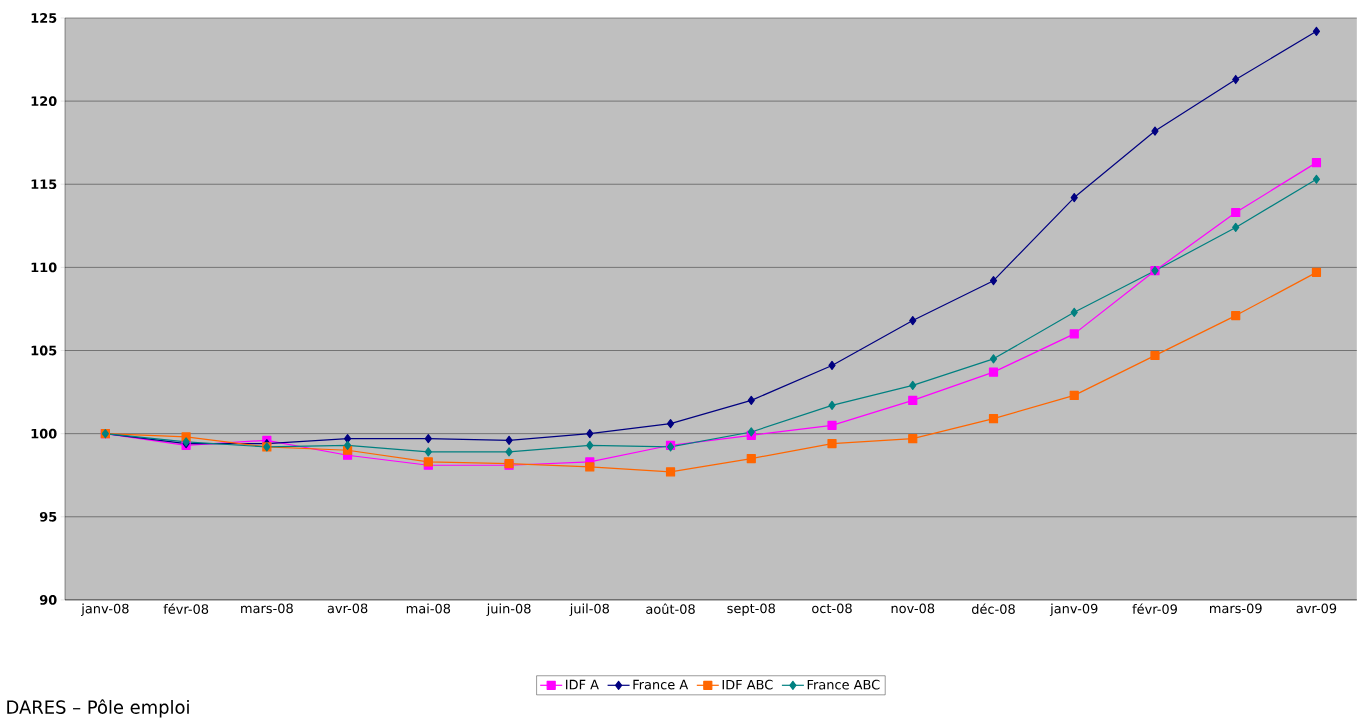 This screenshot has height=721, width=1357. What do you see at coordinates (428, 608) in the screenshot?
I see `x-tick-label: mai-08` at bounding box center [428, 608].